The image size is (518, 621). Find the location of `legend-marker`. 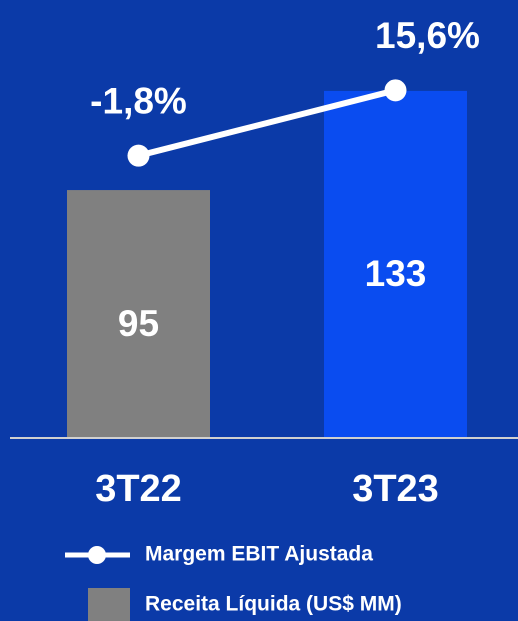

legend-marker is located at coordinates (97, 555).